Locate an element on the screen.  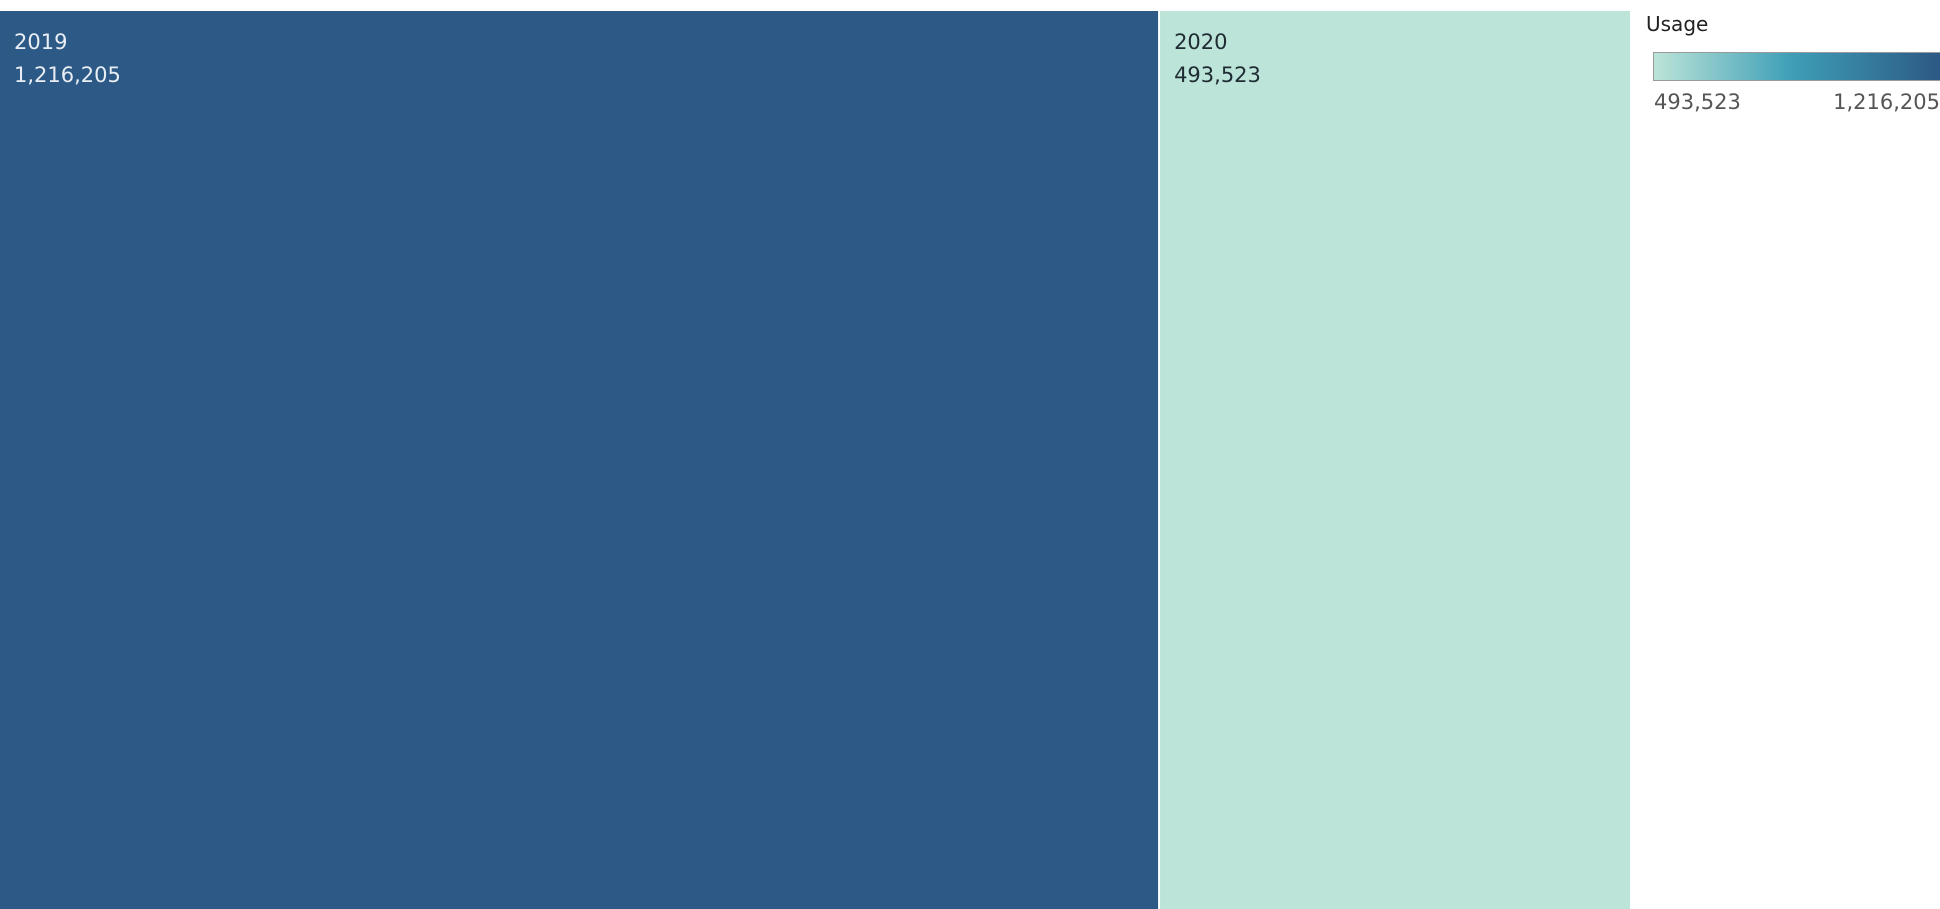
legend-color-ramp is located at coordinates (1796, 66).